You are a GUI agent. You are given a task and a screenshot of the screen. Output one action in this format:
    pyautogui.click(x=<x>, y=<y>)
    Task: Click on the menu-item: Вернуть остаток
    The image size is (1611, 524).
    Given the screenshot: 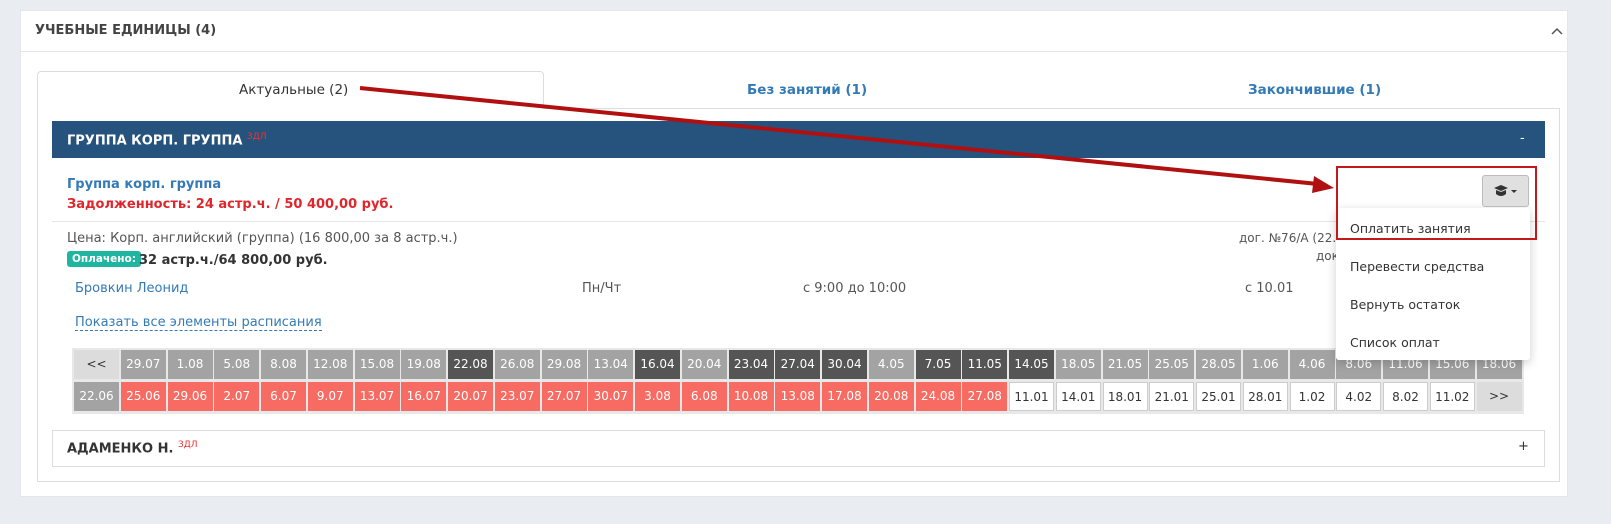 What is the action you would take?
    pyautogui.click(x=1405, y=304)
    